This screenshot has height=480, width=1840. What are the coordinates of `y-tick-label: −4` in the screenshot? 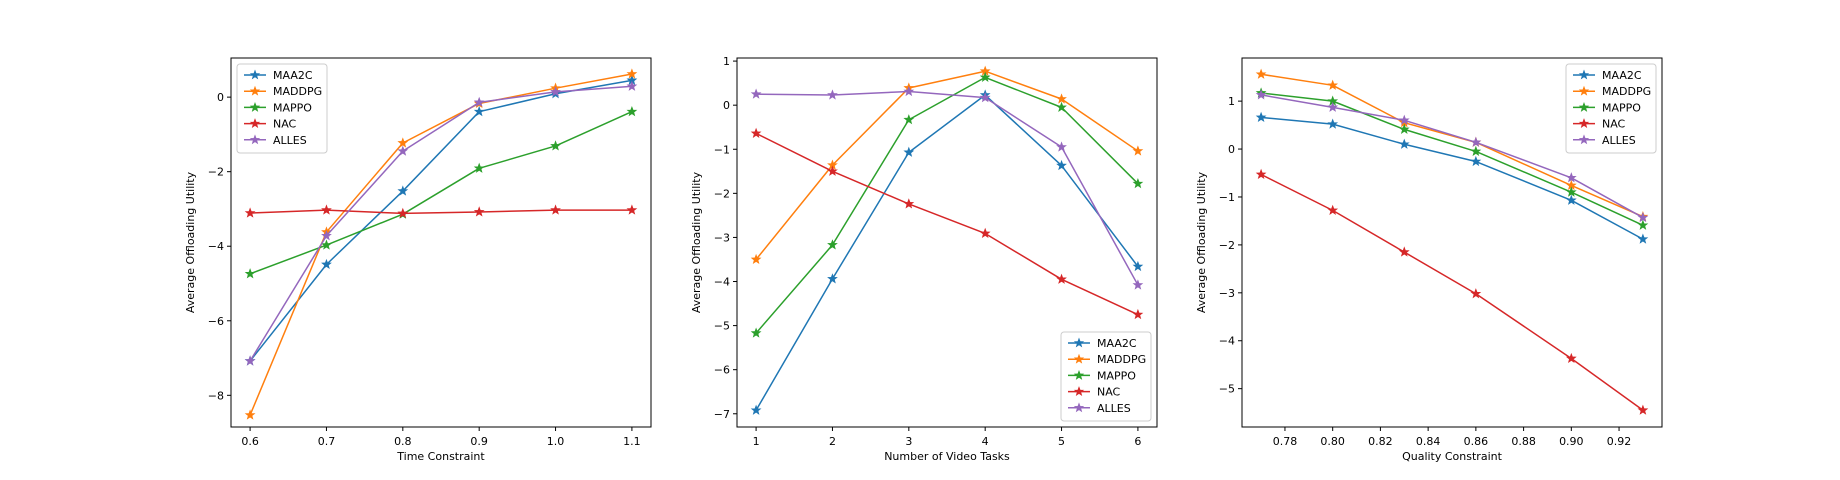 It's located at (1227, 341).